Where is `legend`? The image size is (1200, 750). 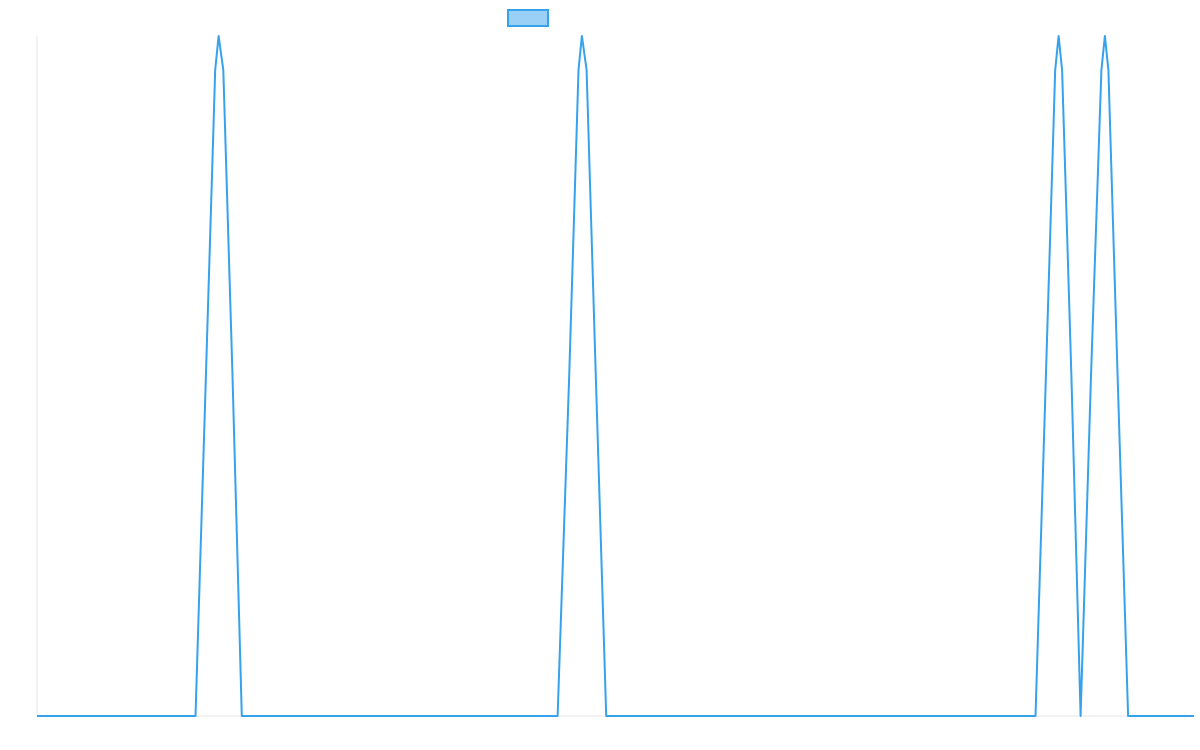 legend is located at coordinates (528, 18).